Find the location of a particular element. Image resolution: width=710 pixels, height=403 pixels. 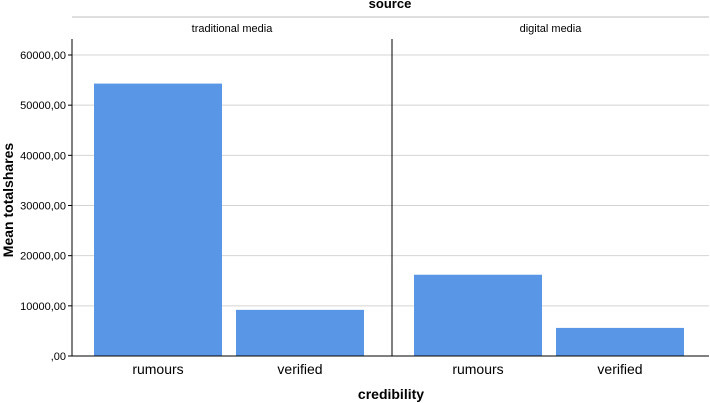

panel-label: traditional media is located at coordinates (233, 29).